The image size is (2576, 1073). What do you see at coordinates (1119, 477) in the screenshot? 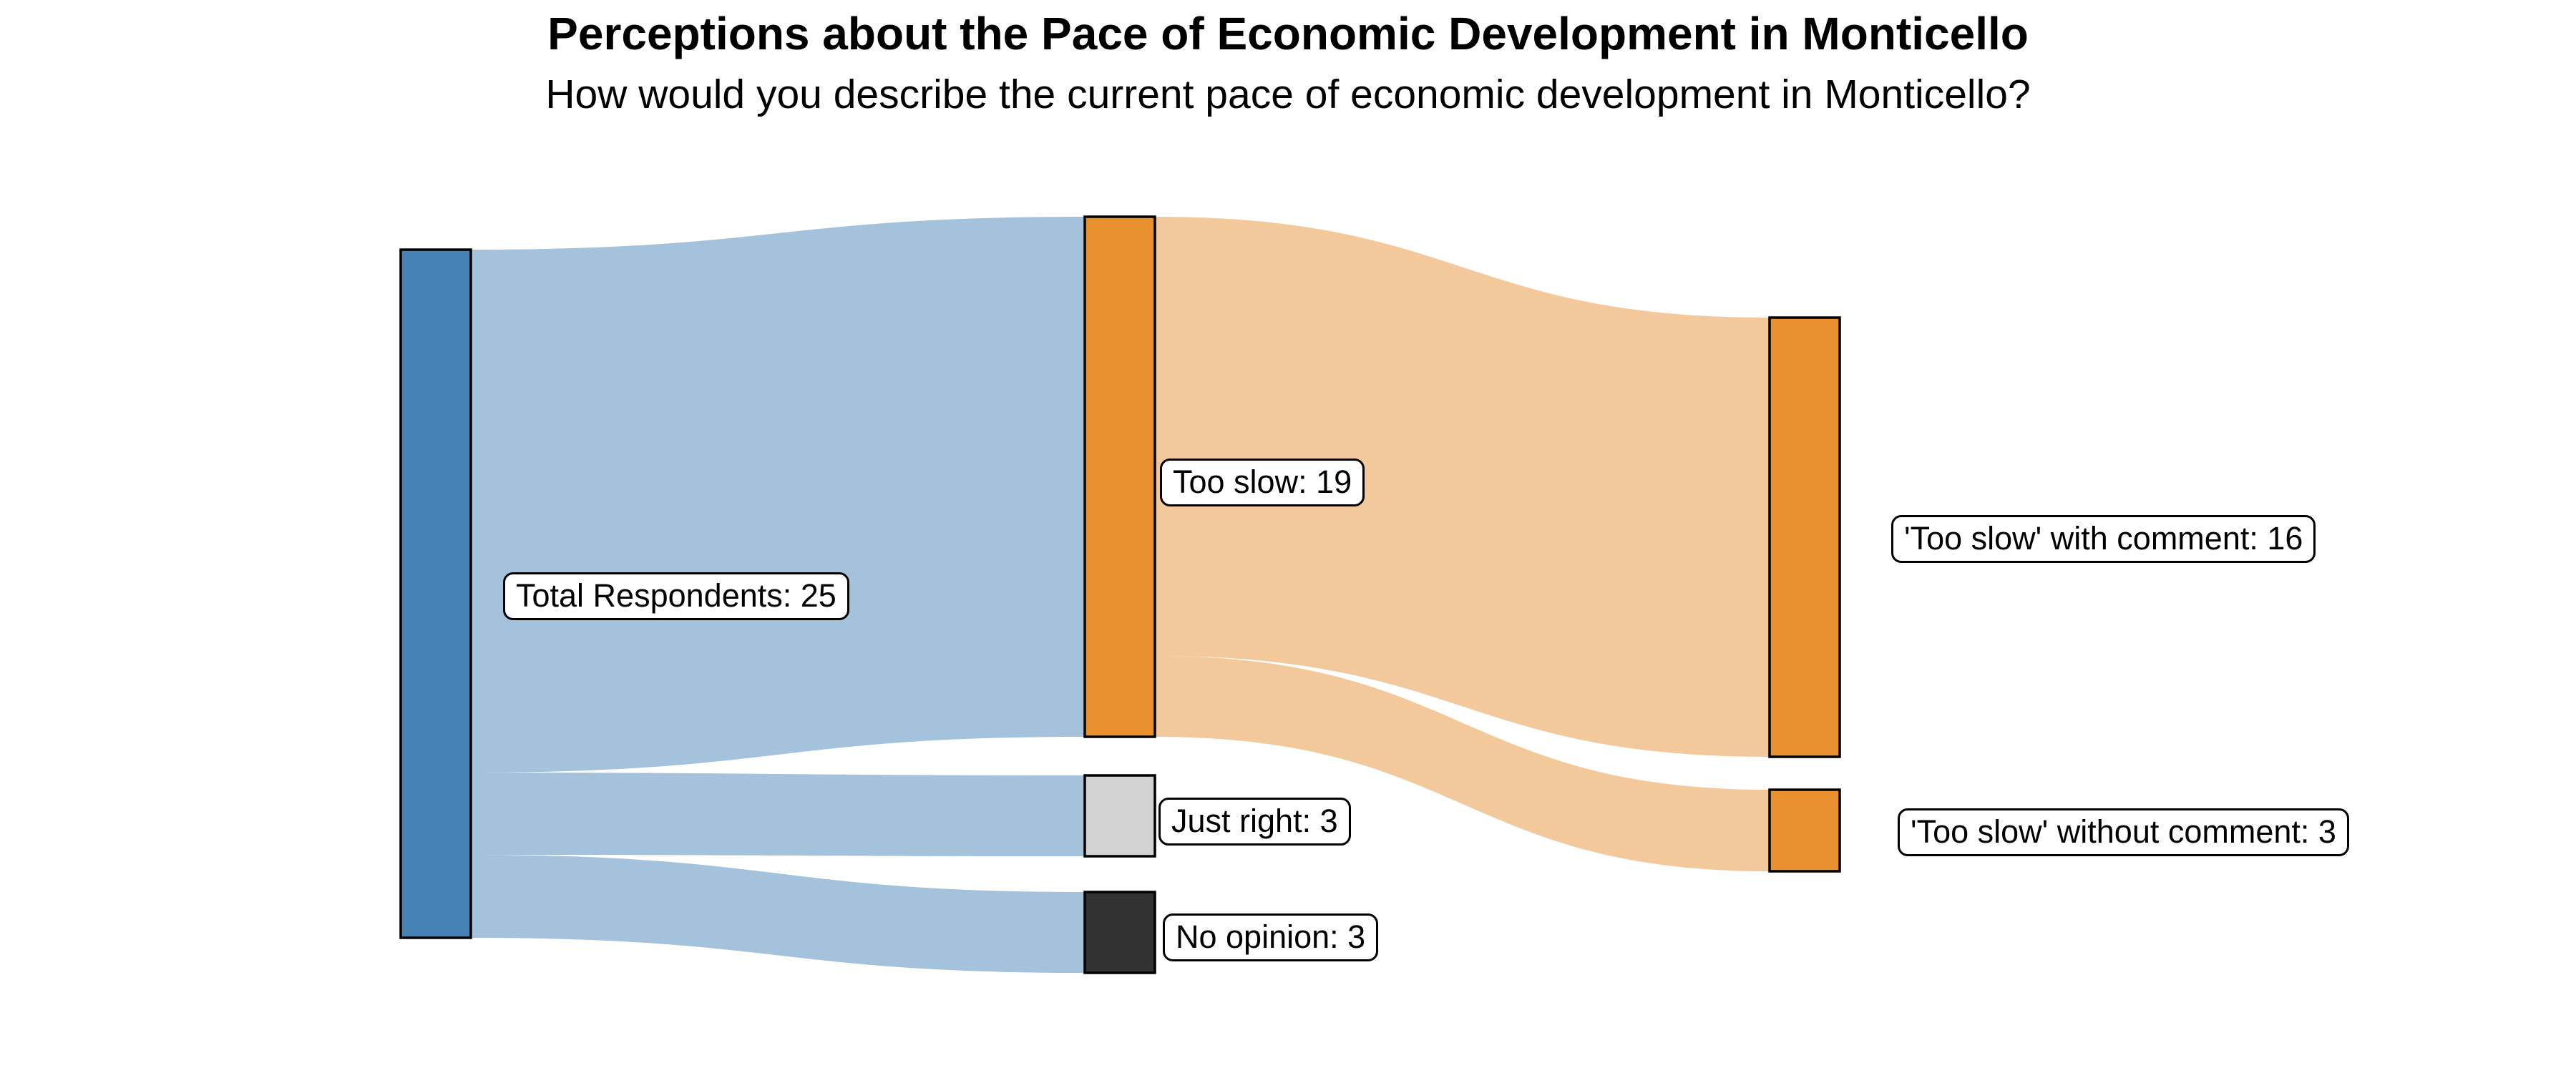
I see `sankey-node-too-slow` at bounding box center [1119, 477].